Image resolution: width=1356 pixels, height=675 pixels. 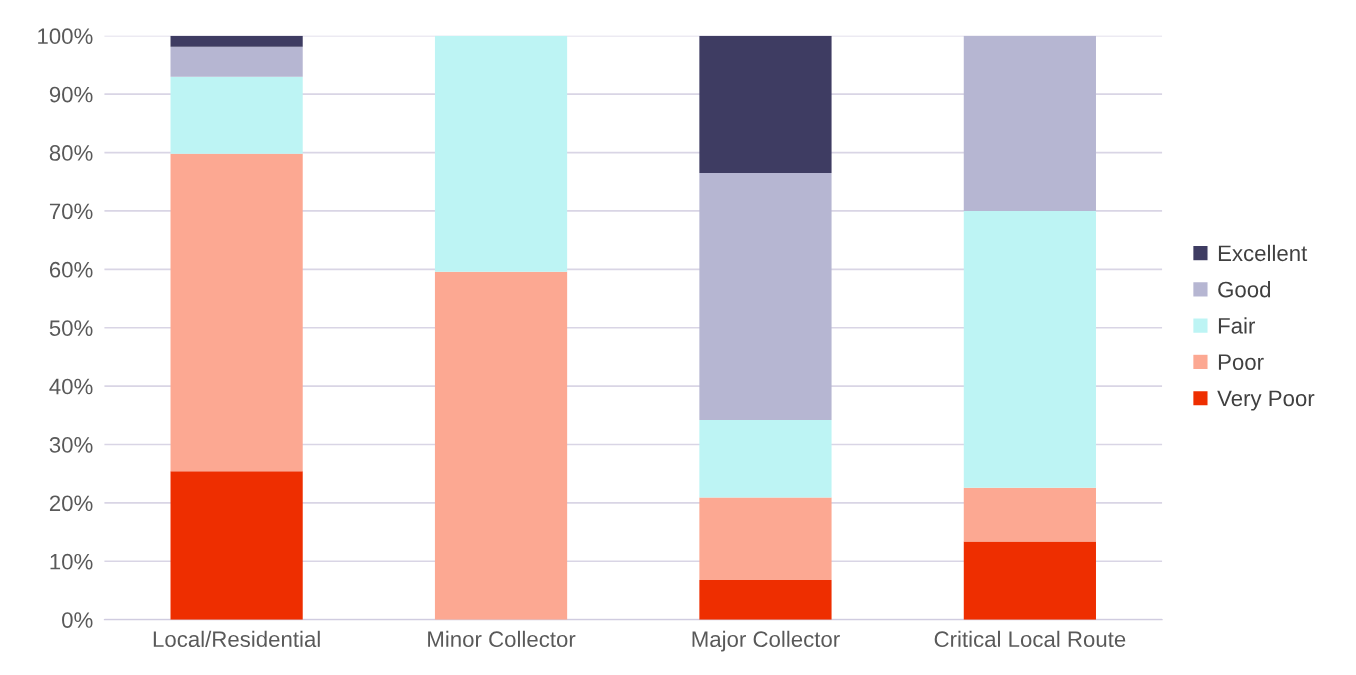 What do you see at coordinates (71, 386) in the screenshot?
I see `y-tick-label: 40%` at bounding box center [71, 386].